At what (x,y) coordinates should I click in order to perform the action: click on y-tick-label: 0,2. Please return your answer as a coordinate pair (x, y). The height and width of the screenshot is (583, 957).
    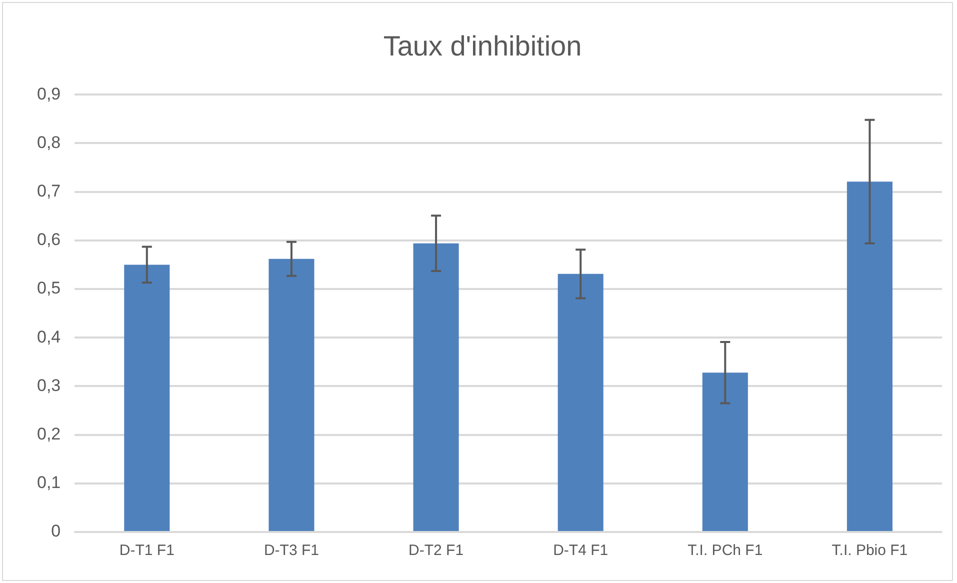
    Looking at the image, I should click on (48, 434).